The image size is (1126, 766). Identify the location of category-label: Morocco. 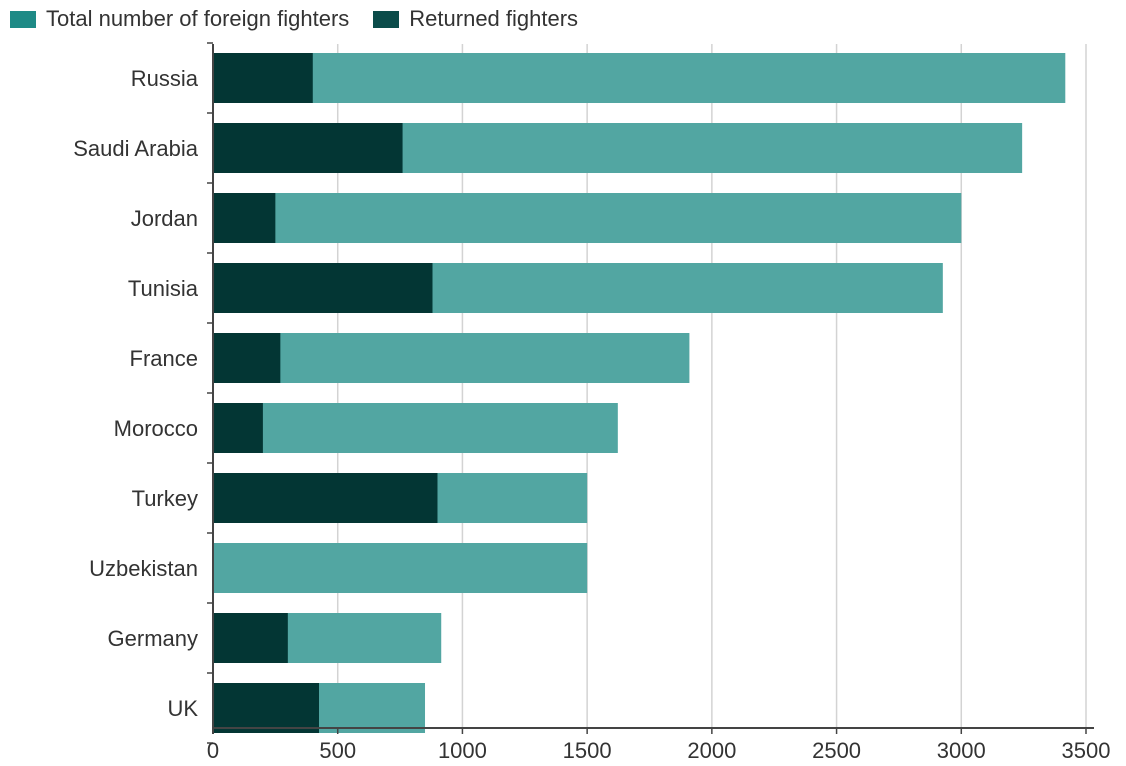
(156, 428).